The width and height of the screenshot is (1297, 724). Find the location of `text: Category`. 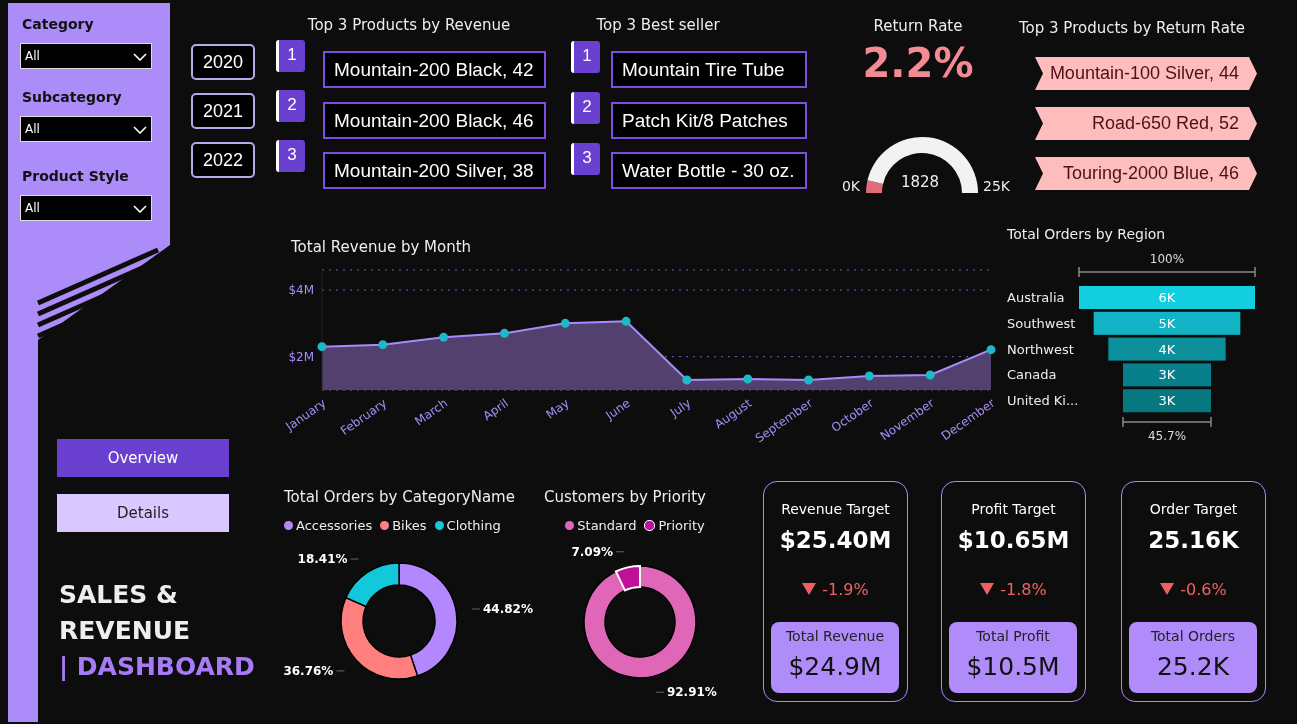

text: Category is located at coordinates (58, 25).